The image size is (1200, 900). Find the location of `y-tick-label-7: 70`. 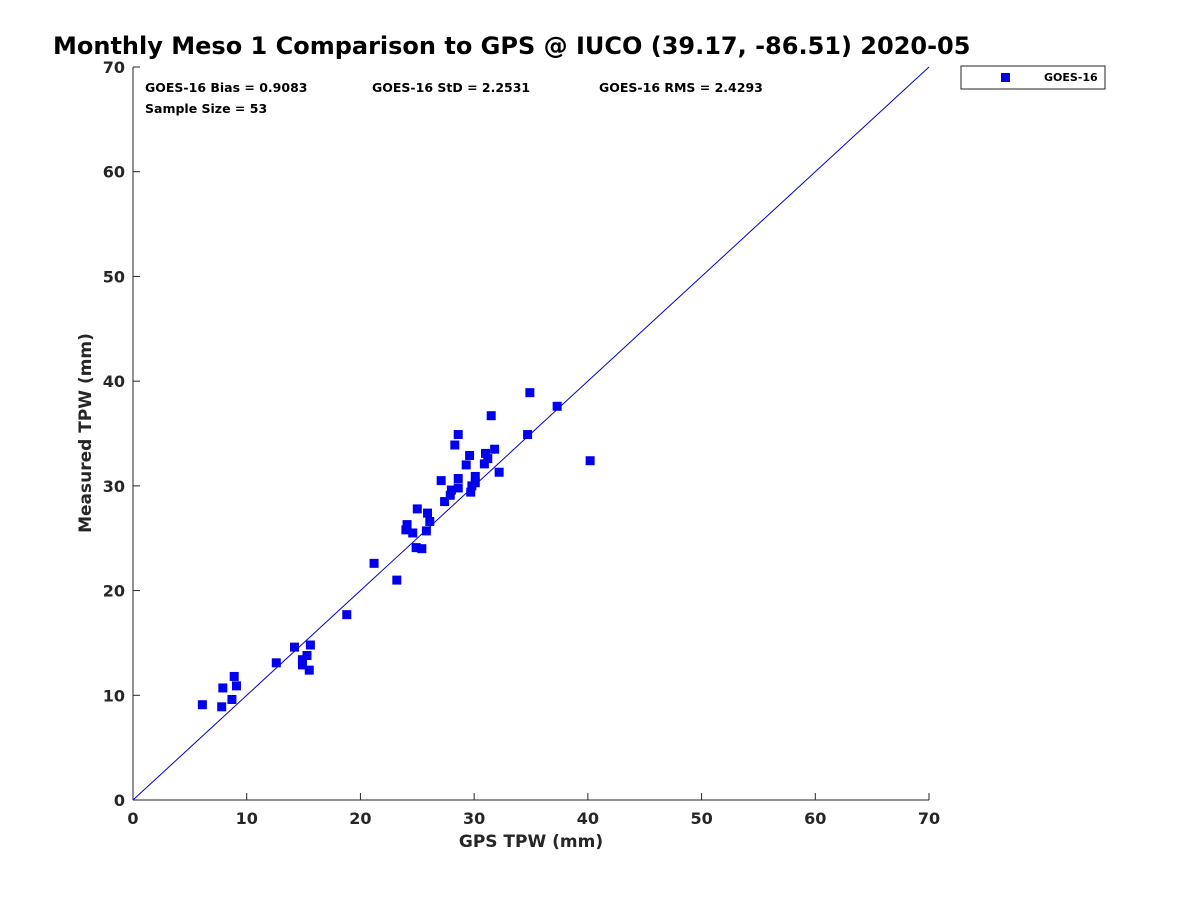

y-tick-label-7: 70 is located at coordinates (114, 67).